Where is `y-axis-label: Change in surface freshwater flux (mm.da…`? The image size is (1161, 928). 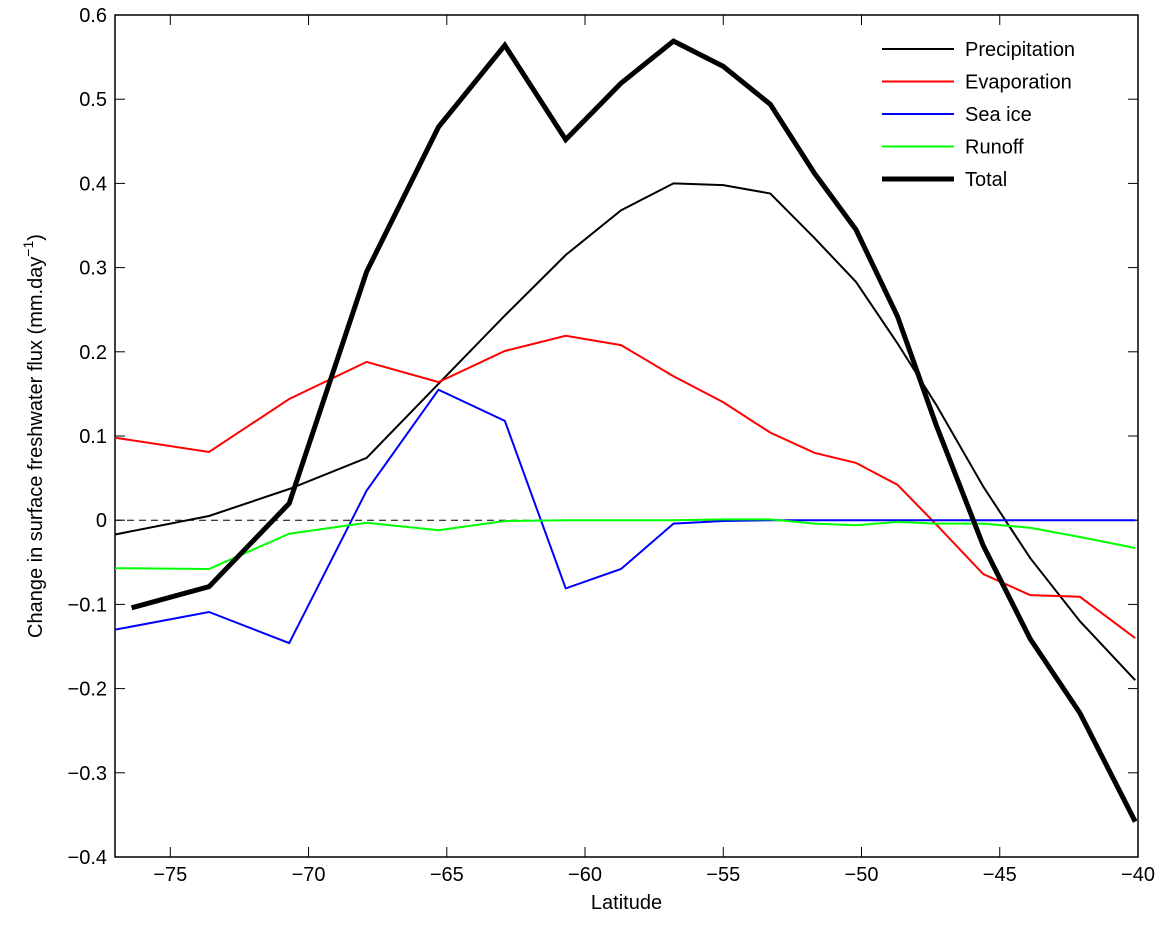
y-axis-label: Change in surface freshwater flux (mm.da… is located at coordinates (33, 436).